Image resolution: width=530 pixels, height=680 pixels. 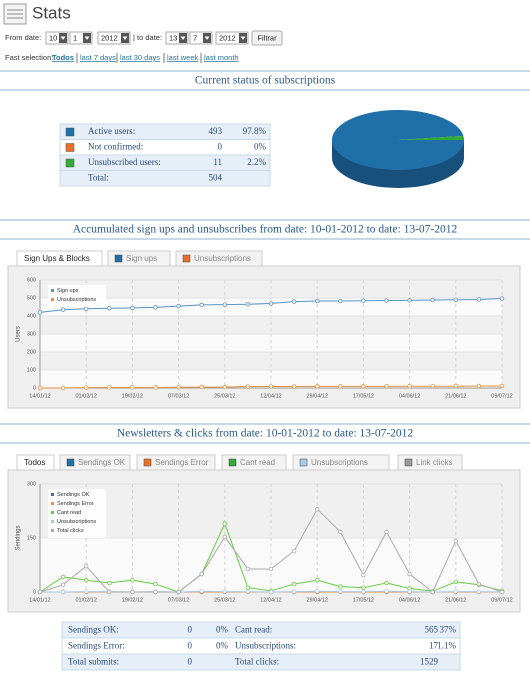 I want to click on row-percent: 0%, so click(x=260, y=147).